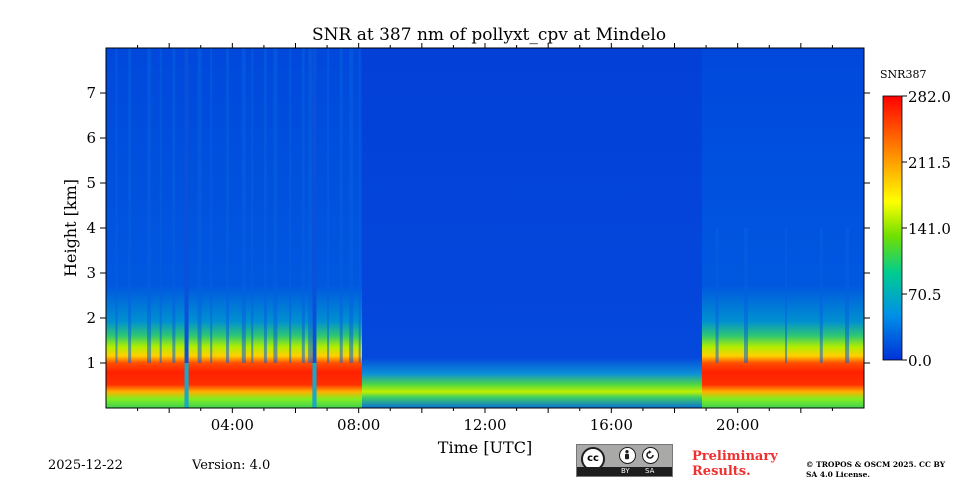  I want to click on heatmap-night-late, so click(783, 228).